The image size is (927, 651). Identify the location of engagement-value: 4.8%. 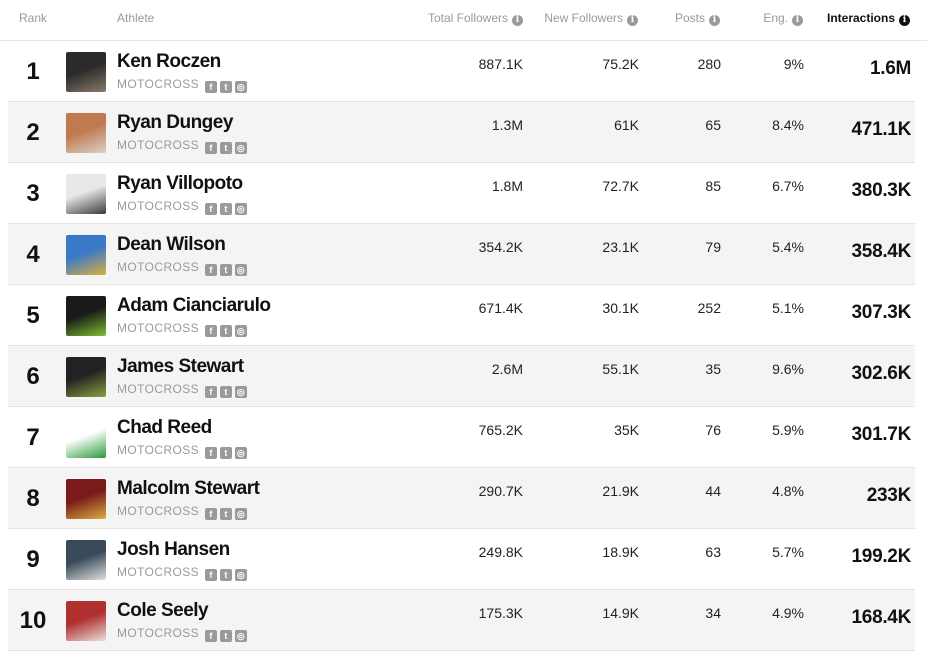
(788, 491).